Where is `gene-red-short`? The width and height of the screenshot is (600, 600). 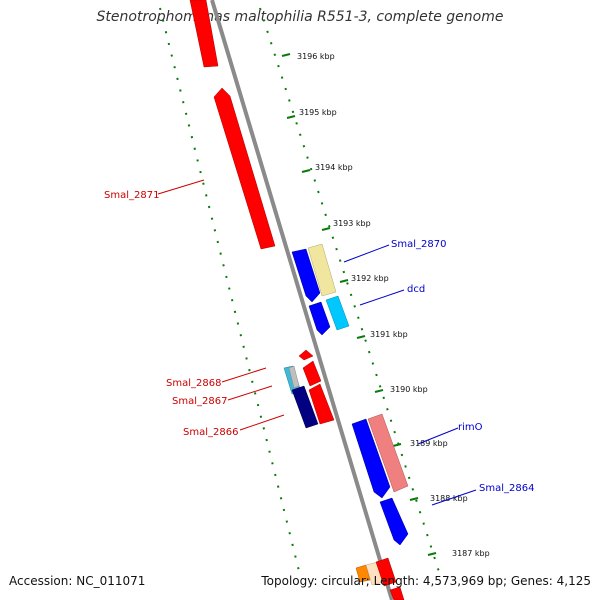
gene-red-short is located at coordinates (312, 373).